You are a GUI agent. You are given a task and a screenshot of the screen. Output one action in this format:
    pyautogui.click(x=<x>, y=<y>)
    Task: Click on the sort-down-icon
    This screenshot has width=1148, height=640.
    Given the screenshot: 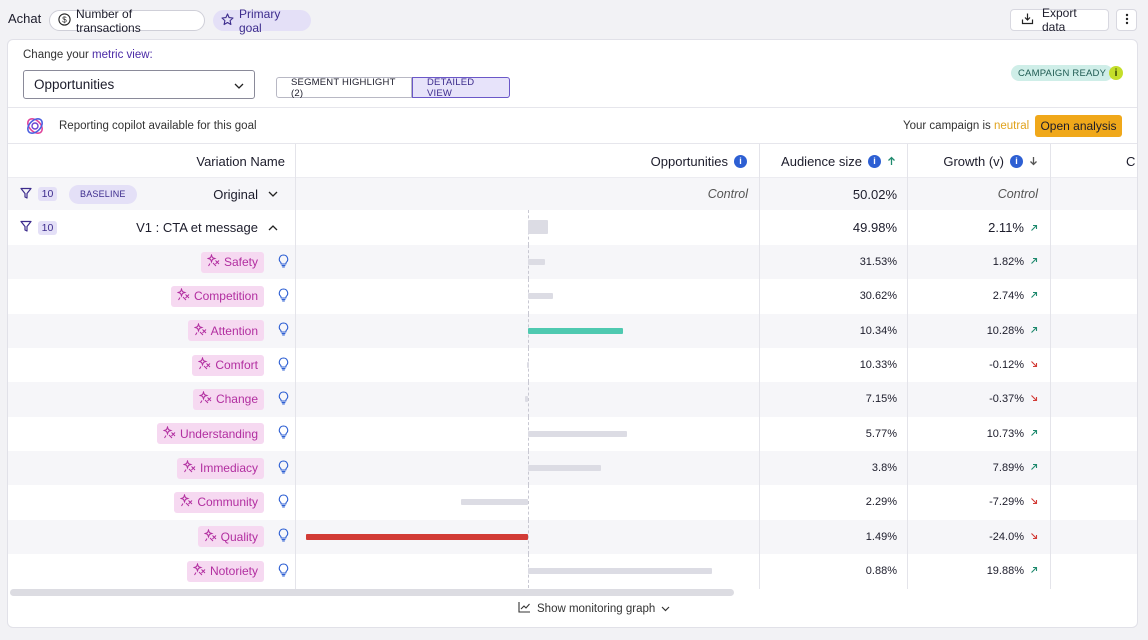 What is the action you would take?
    pyautogui.click(x=1033, y=161)
    